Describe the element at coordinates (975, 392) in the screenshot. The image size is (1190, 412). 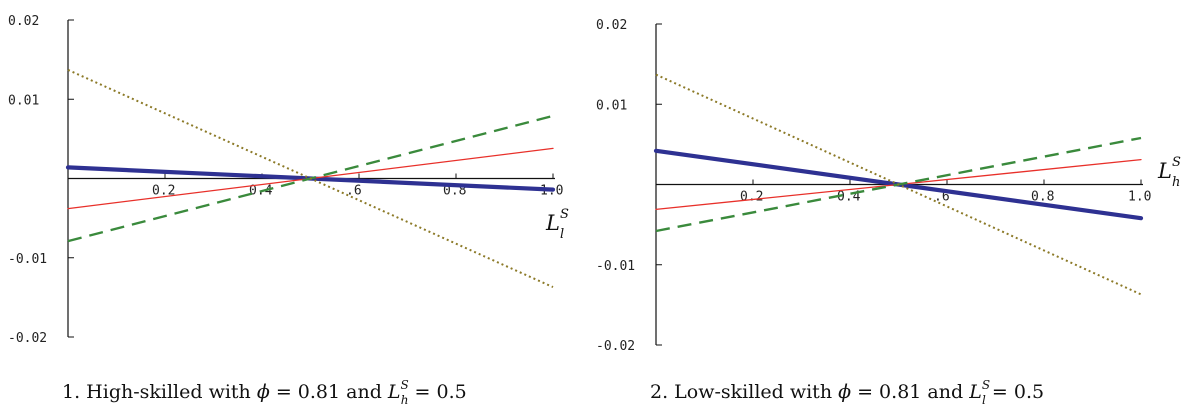
I see `panel-2-caption-L: L` at that location.